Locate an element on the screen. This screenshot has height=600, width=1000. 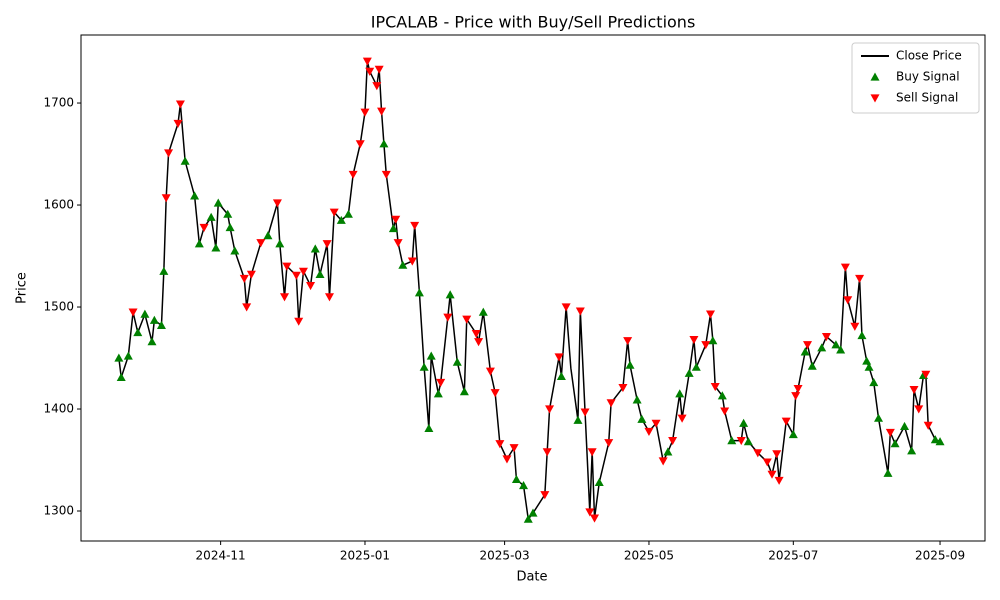
y-tick-label: 1400 is located at coordinates (58, 409).